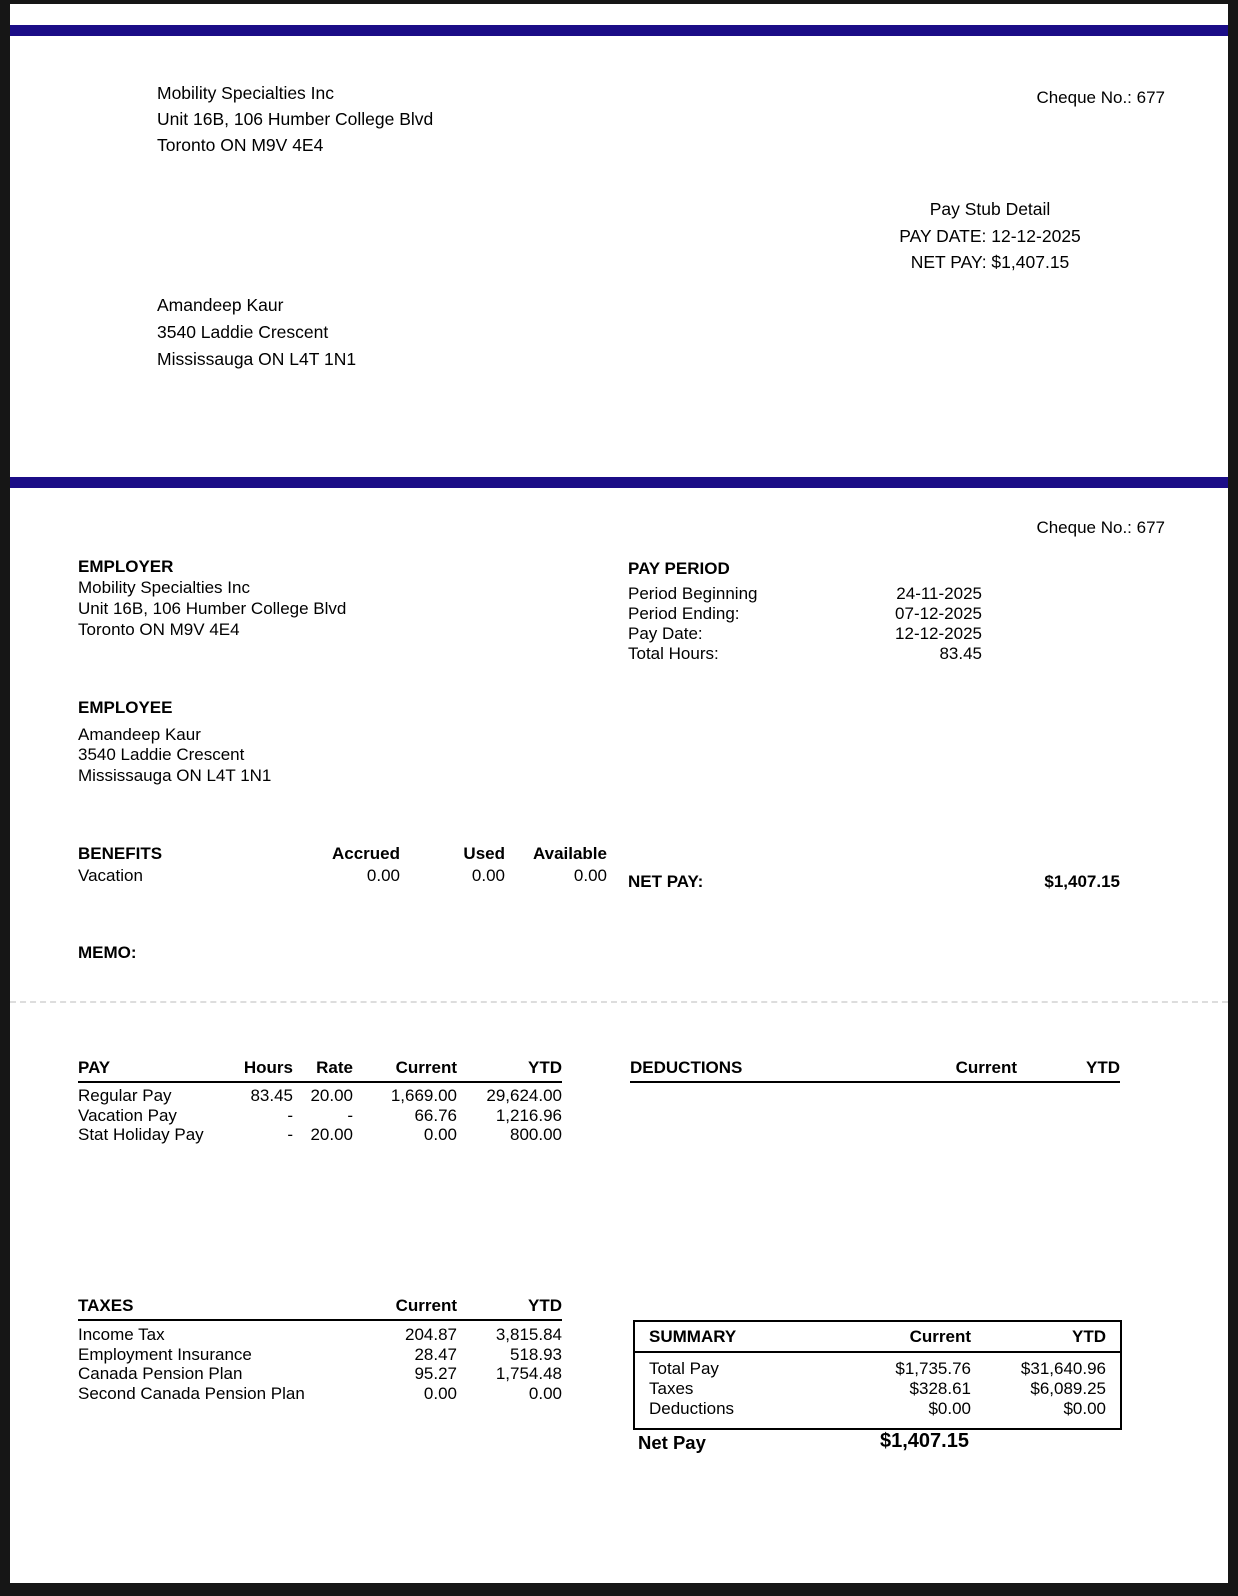 This screenshot has width=1238, height=1596. What do you see at coordinates (960, 653) in the screenshot?
I see `total-hours-value: 83.45` at bounding box center [960, 653].